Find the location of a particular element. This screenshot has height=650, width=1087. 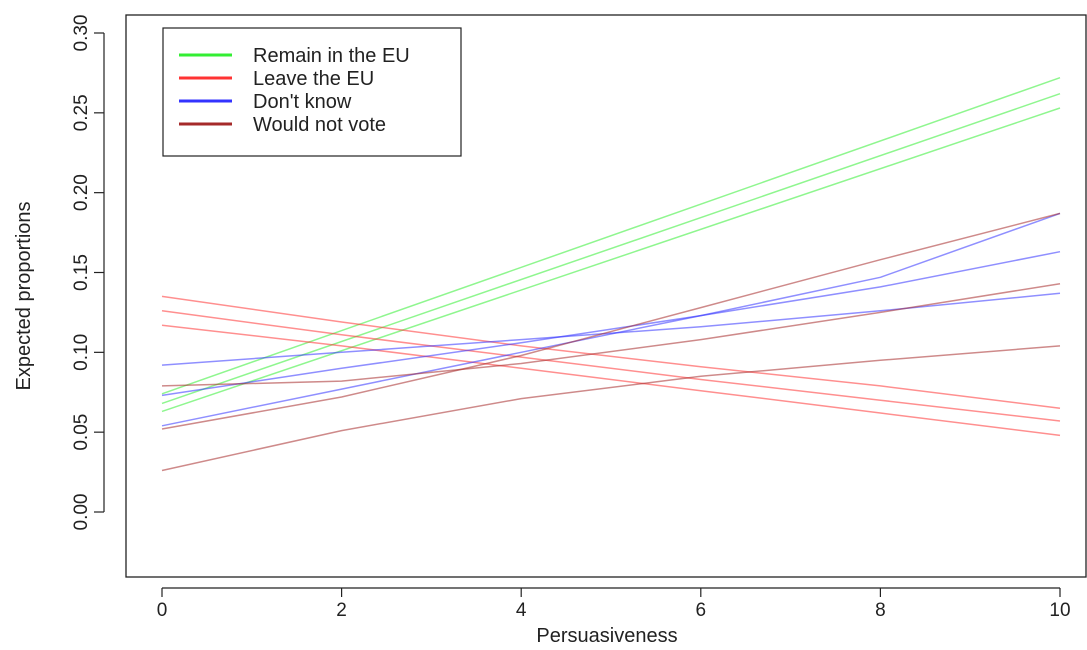

x-tick-label: 10 is located at coordinates (1059, 610).